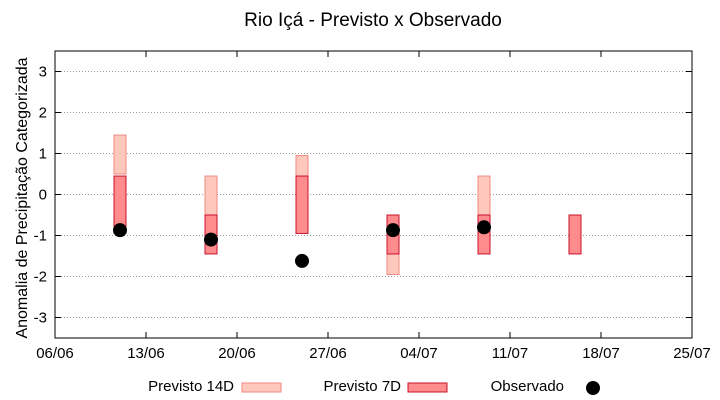  What do you see at coordinates (22, 197) in the screenshot?
I see `y-axis-label: Anomalia de Precipitação Categorizada` at bounding box center [22, 197].